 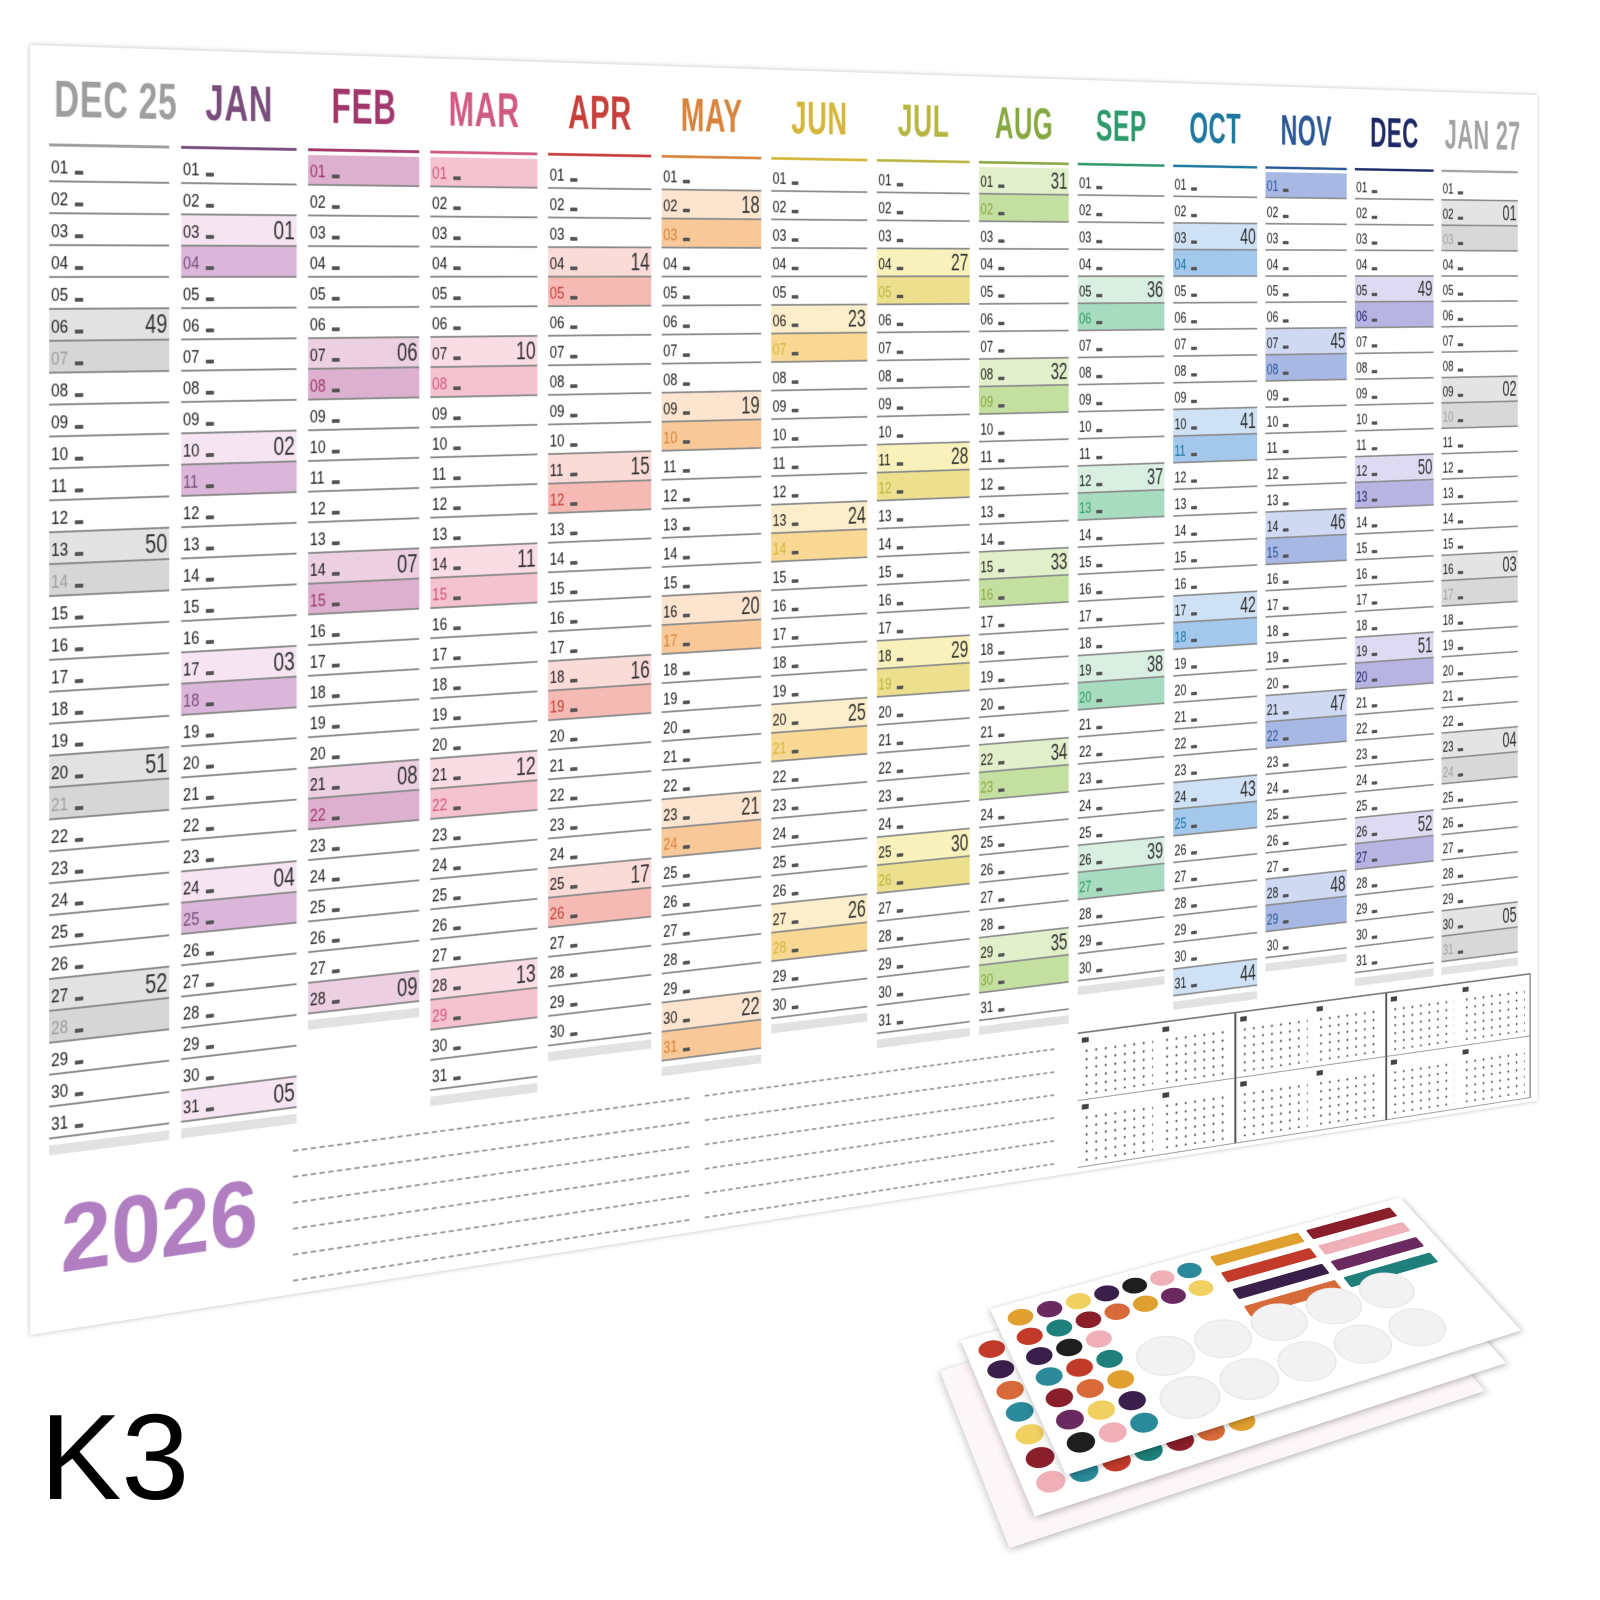 I want to click on day-number: 29, so click(x=884, y=964).